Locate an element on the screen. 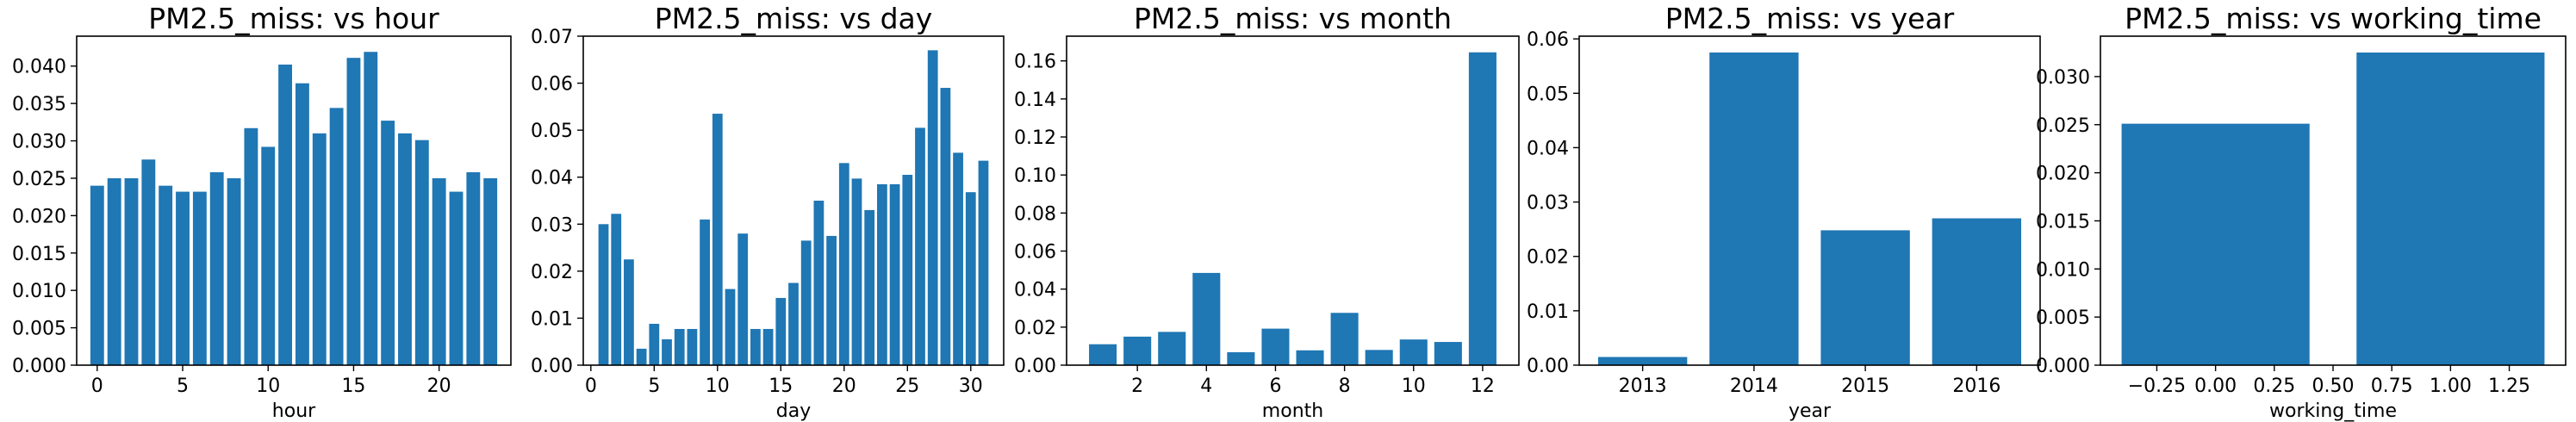 Image resolution: width=2576 pixels, height=422 pixels. y-tick-label: 0.03 is located at coordinates (1548, 203).